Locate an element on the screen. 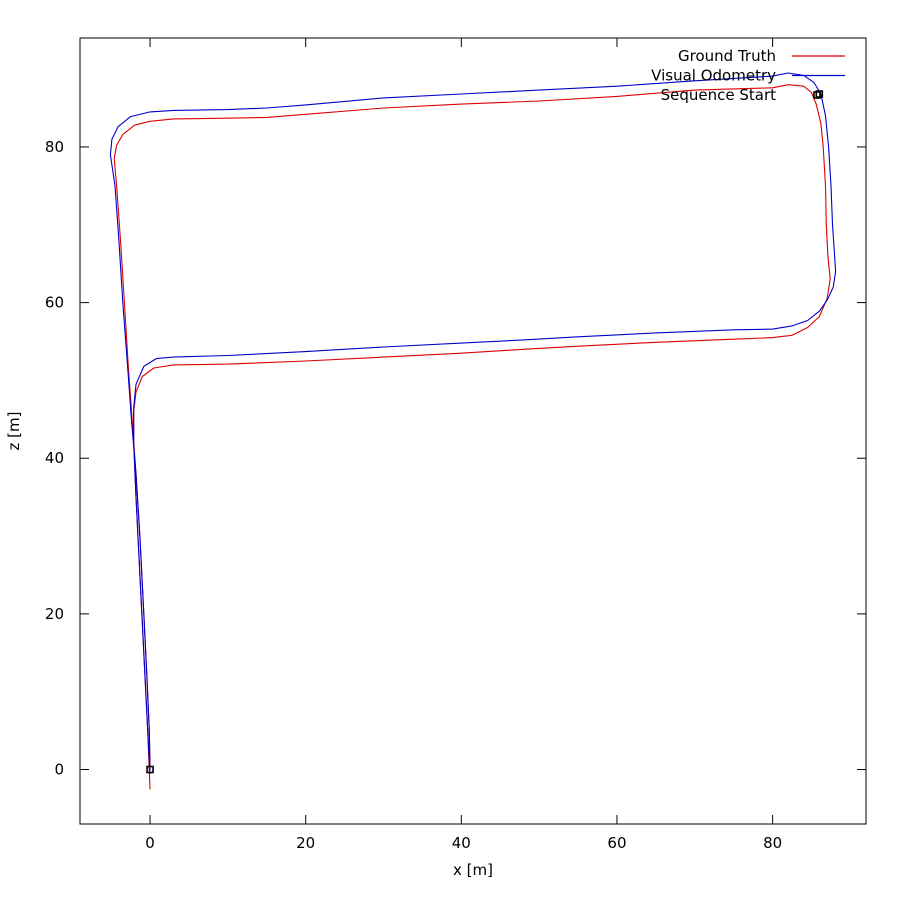 The image size is (900, 900). x-tick-label: 0 is located at coordinates (150, 843).